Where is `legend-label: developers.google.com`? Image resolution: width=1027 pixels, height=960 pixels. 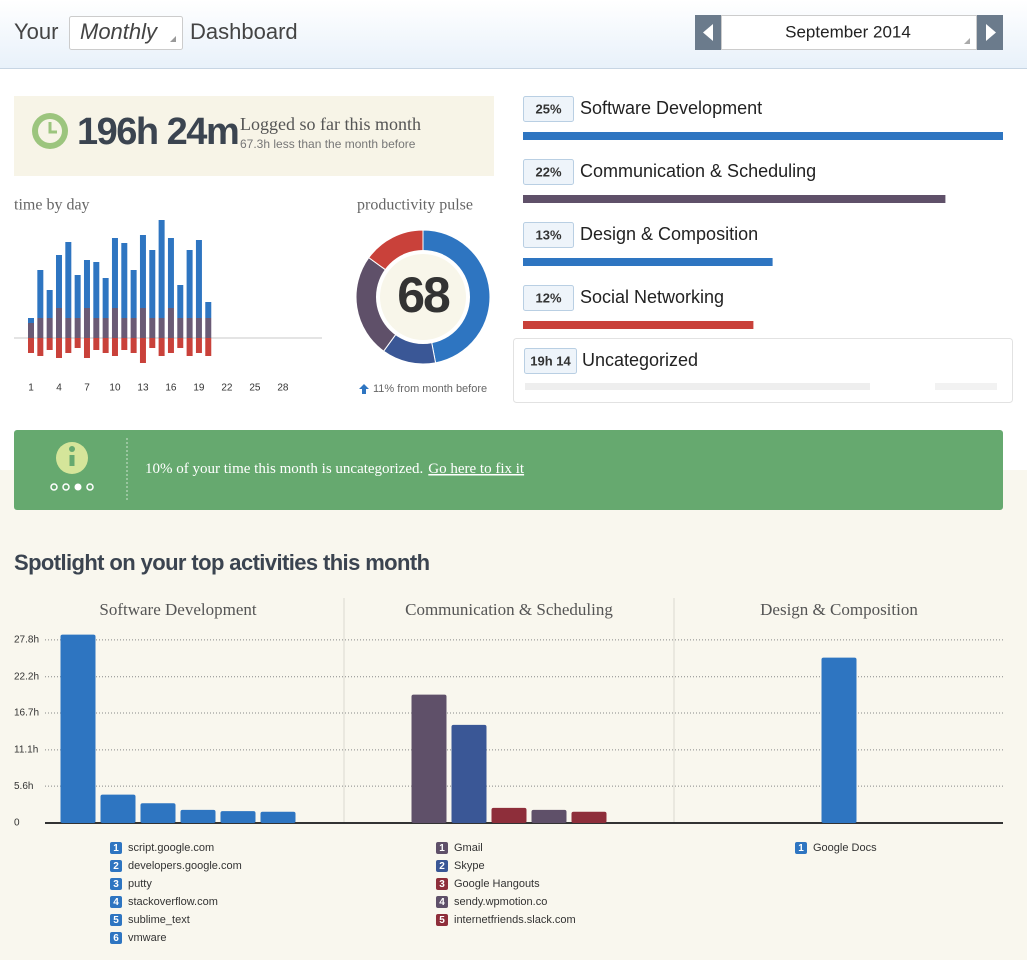
legend-label: developers.google.com is located at coordinates (185, 866).